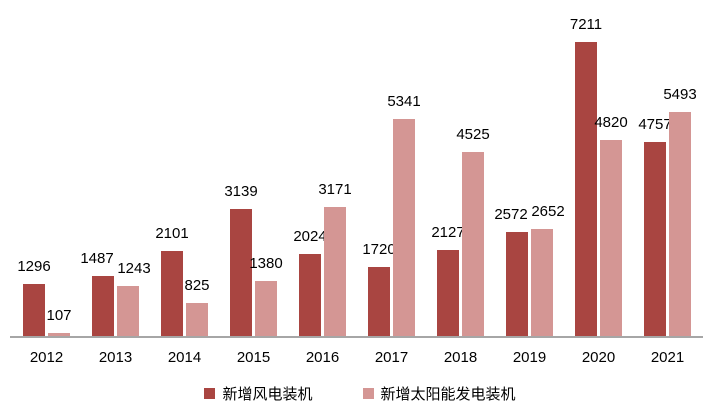 The image size is (720, 419). Describe the element at coordinates (266, 263) in the screenshot. I see `solar-value-label: 1380` at that location.